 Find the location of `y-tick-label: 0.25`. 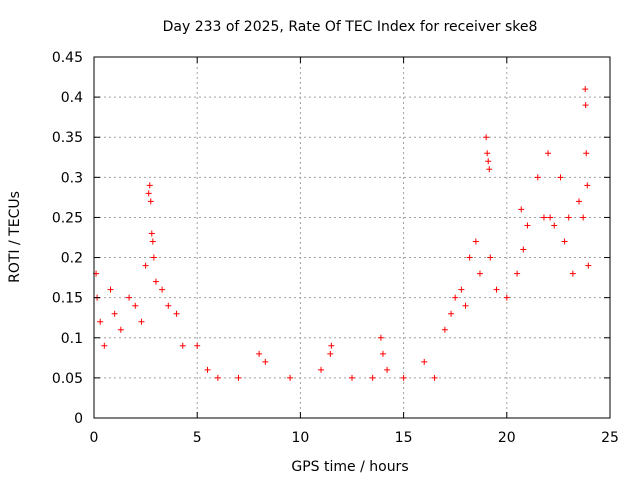

y-tick-label: 0.25 is located at coordinates (67, 218).